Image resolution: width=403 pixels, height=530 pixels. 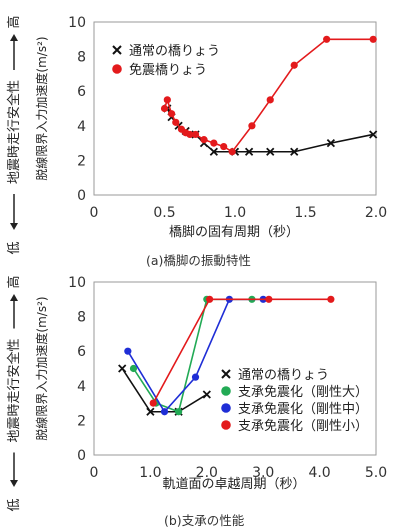 What do you see at coordinates (150, 473) in the screenshot?
I see `chart-b-xtick-label: 1.0` at bounding box center [150, 473].